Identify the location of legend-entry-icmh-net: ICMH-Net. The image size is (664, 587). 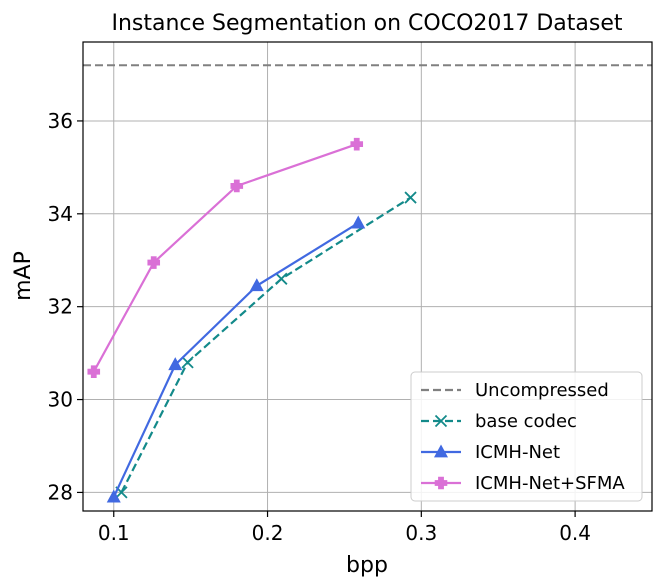
(490, 452).